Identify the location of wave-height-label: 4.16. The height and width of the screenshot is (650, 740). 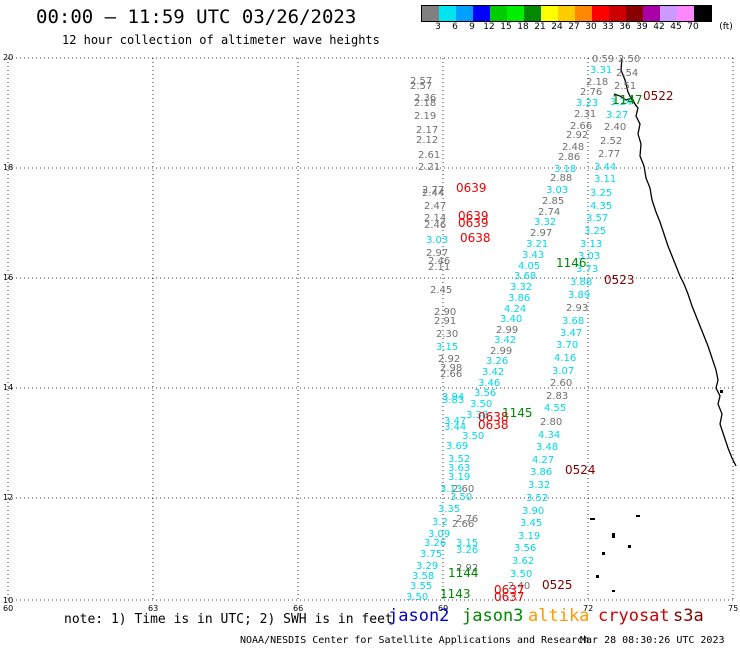
(565, 358).